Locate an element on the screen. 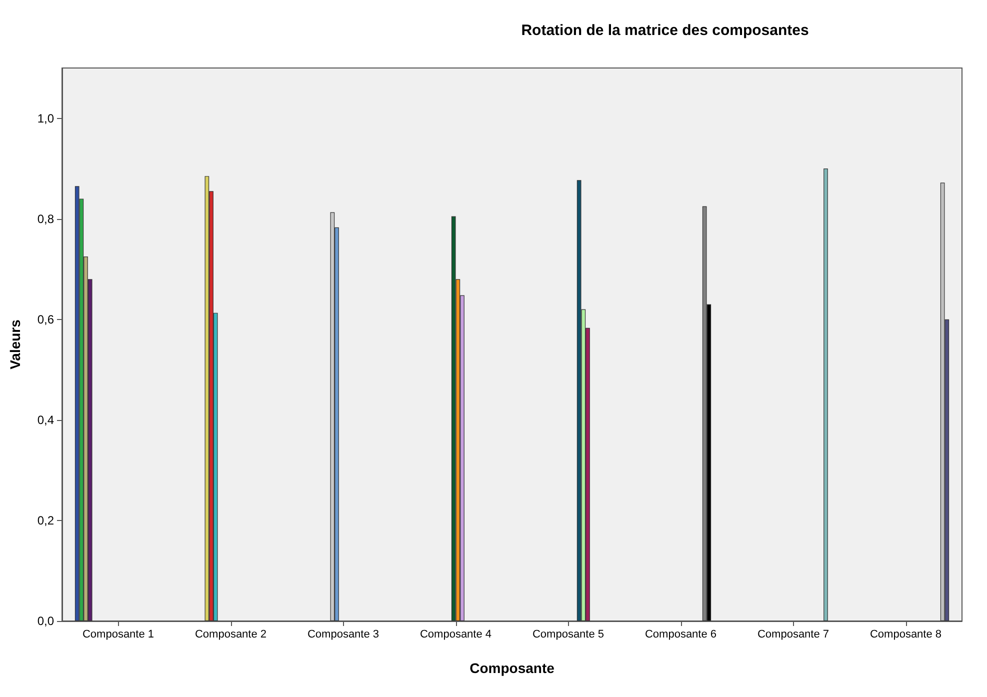 This screenshot has height=697, width=987. x-tick-label: Composante 7 is located at coordinates (793, 634).